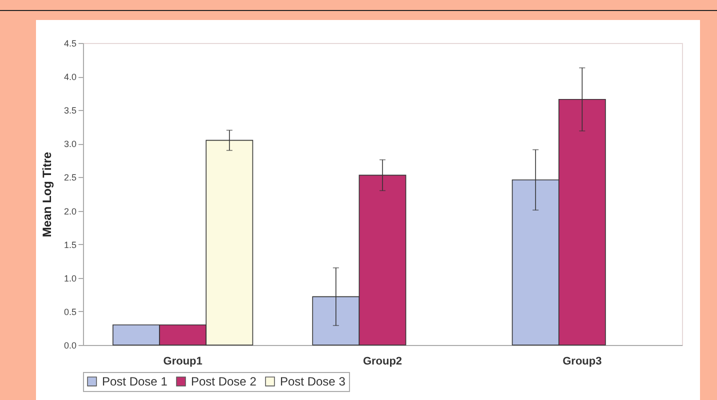 This screenshot has height=400, width=717. I want to click on legend-label: Post Dose 3, so click(313, 381).